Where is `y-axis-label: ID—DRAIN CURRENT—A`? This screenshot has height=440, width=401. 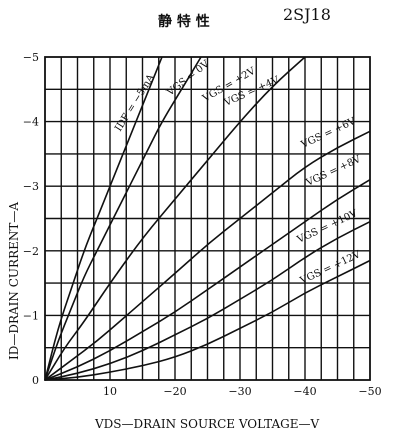 y-axis-label: ID—DRAIN CURRENT—A is located at coordinates (14, 281).